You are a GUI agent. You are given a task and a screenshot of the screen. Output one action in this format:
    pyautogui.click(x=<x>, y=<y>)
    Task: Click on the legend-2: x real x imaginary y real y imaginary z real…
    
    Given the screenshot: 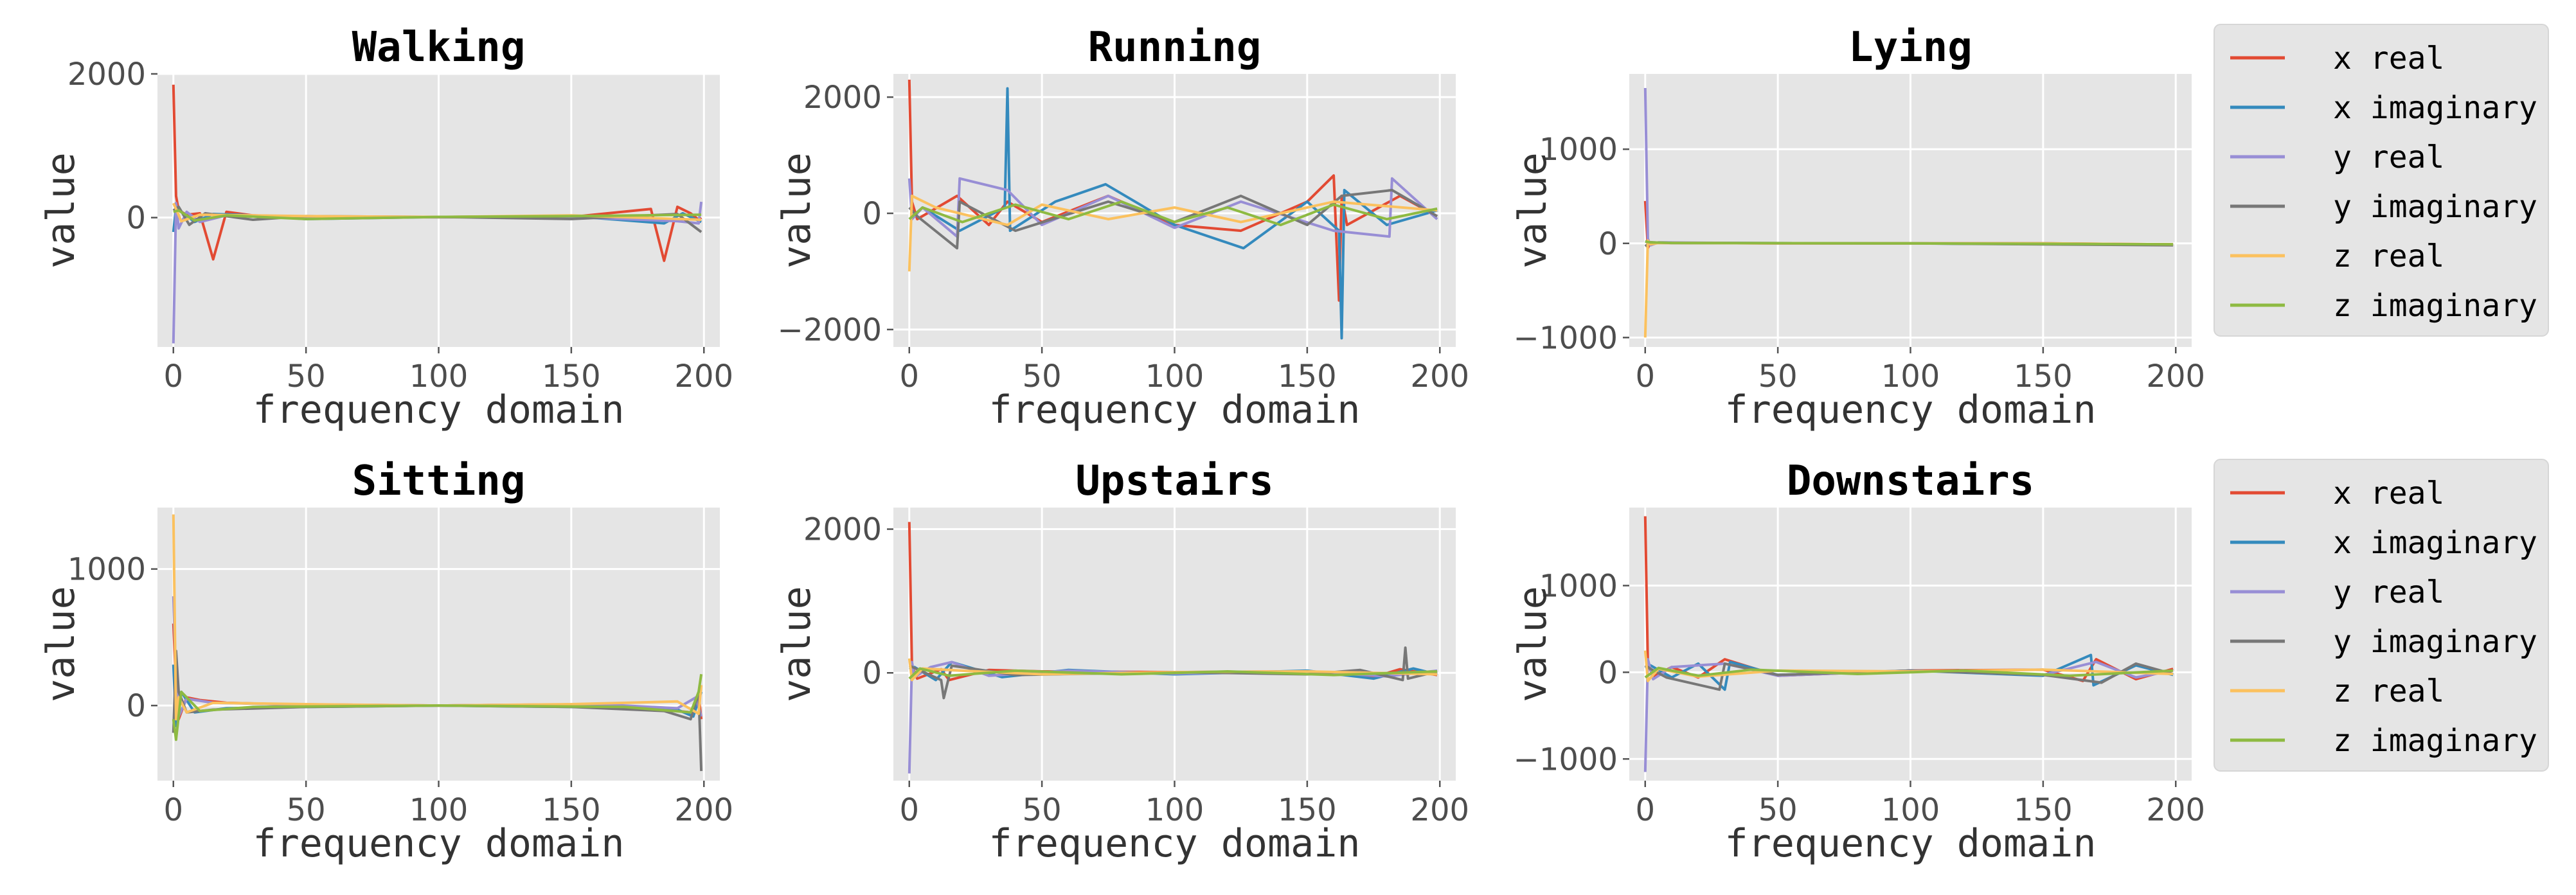 What is the action you would take?
    pyautogui.click(x=2381, y=615)
    